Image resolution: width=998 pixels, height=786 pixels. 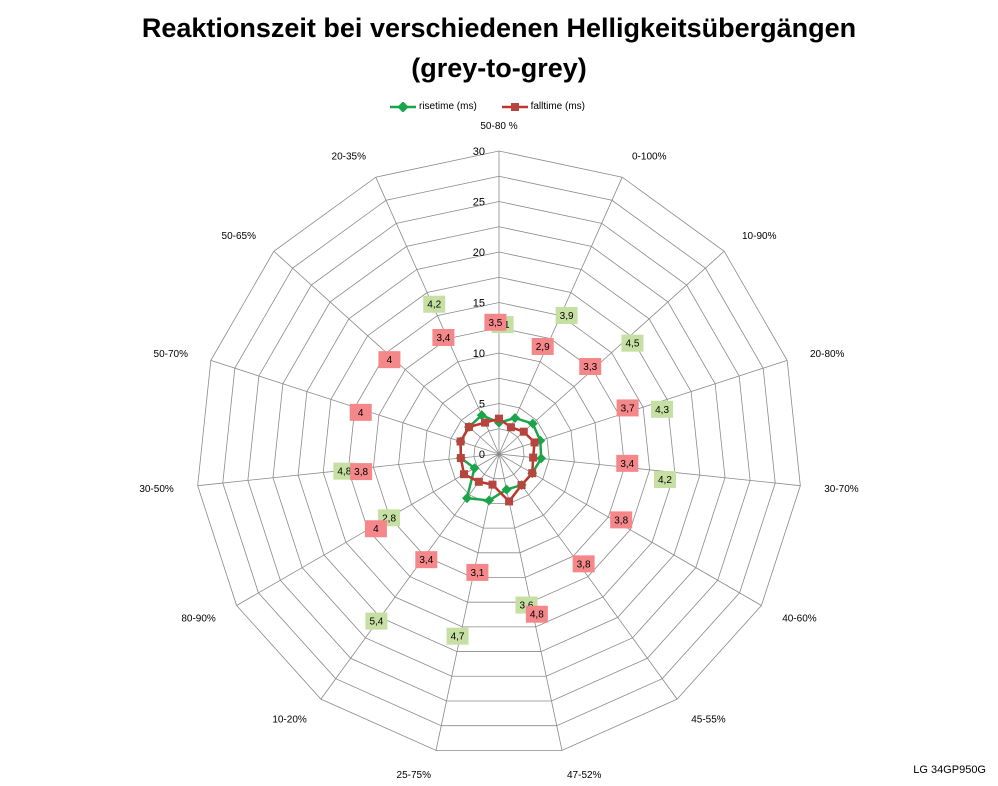 I want to click on category-label: 10-20%, so click(x=289, y=720).